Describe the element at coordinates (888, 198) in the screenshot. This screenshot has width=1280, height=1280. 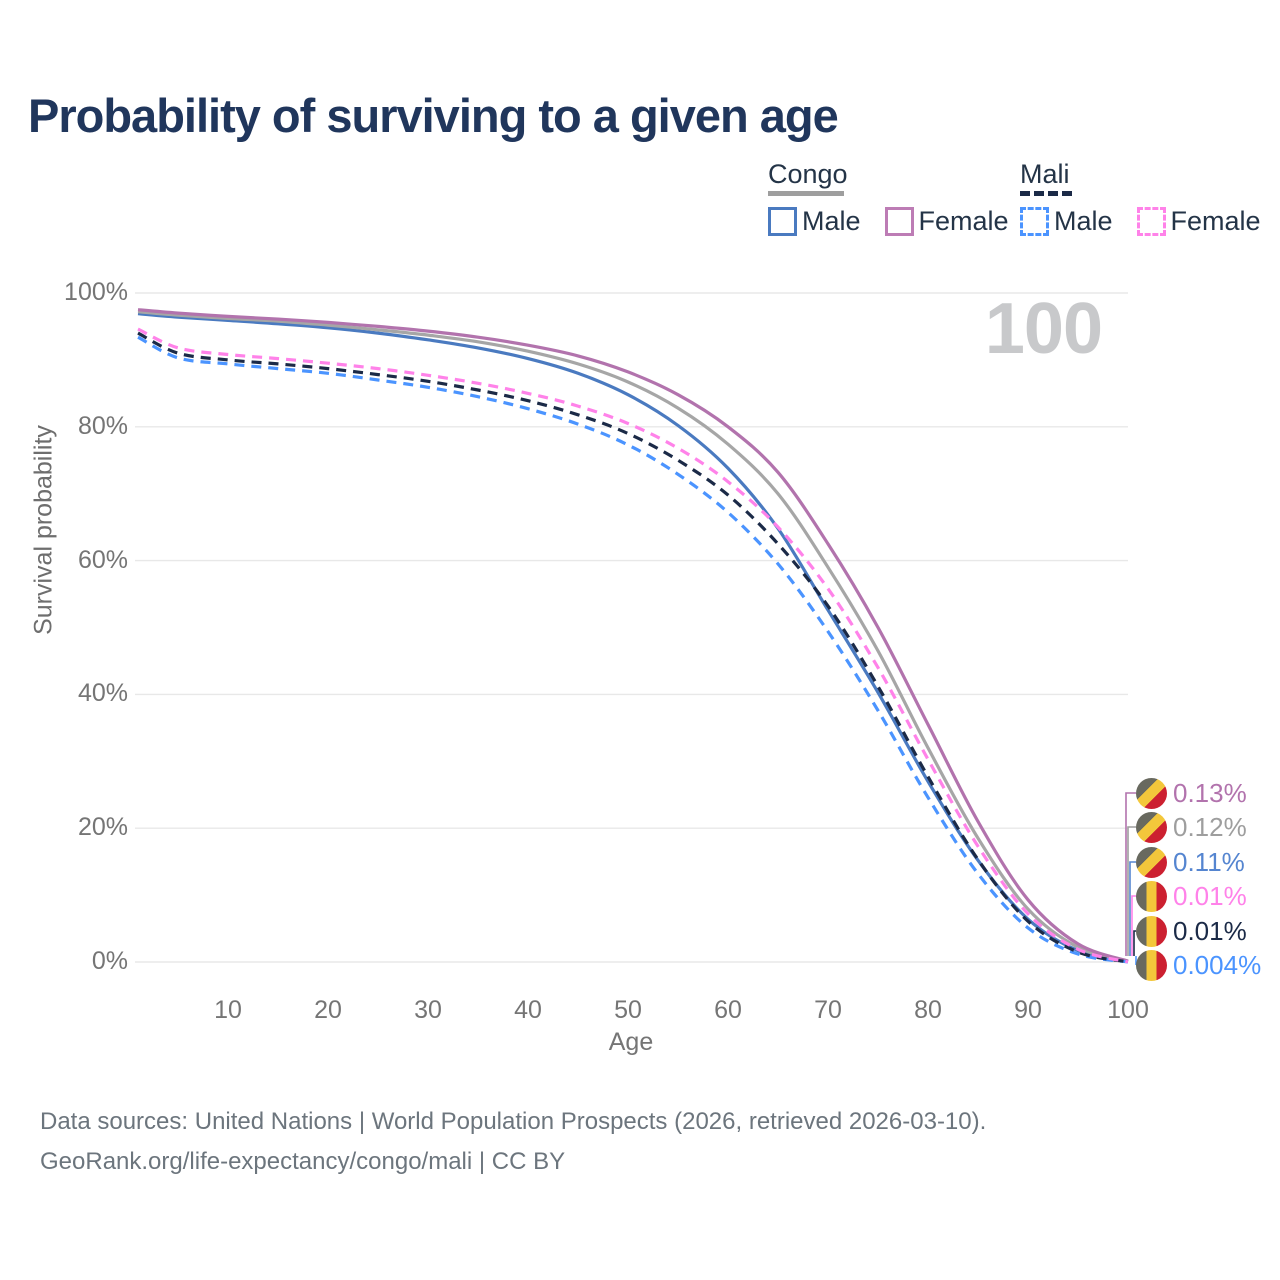
I see `legend-group-congo: Congo Male Female` at that location.